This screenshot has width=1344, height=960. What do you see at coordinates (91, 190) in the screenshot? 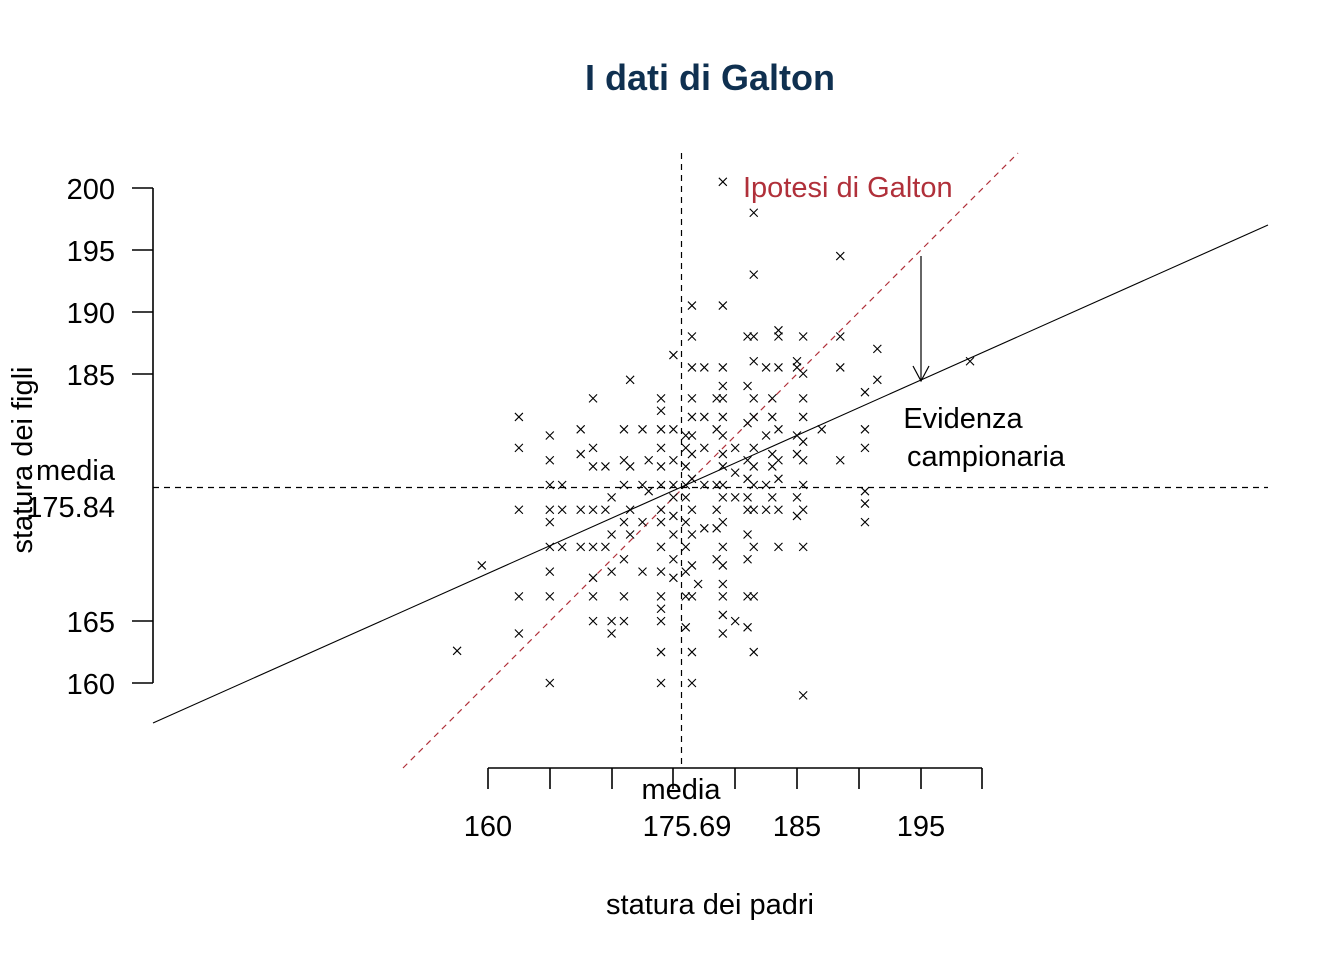
I see `y-tick-label: 200` at bounding box center [91, 190].